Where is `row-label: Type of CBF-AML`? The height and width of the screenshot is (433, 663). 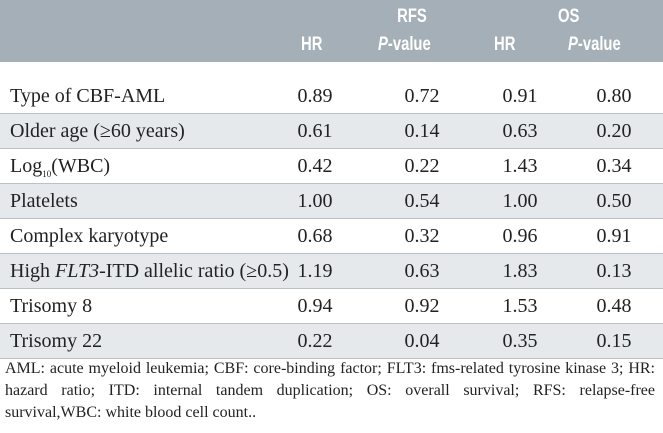 row-label: Type of CBF-AML is located at coordinates (88, 96).